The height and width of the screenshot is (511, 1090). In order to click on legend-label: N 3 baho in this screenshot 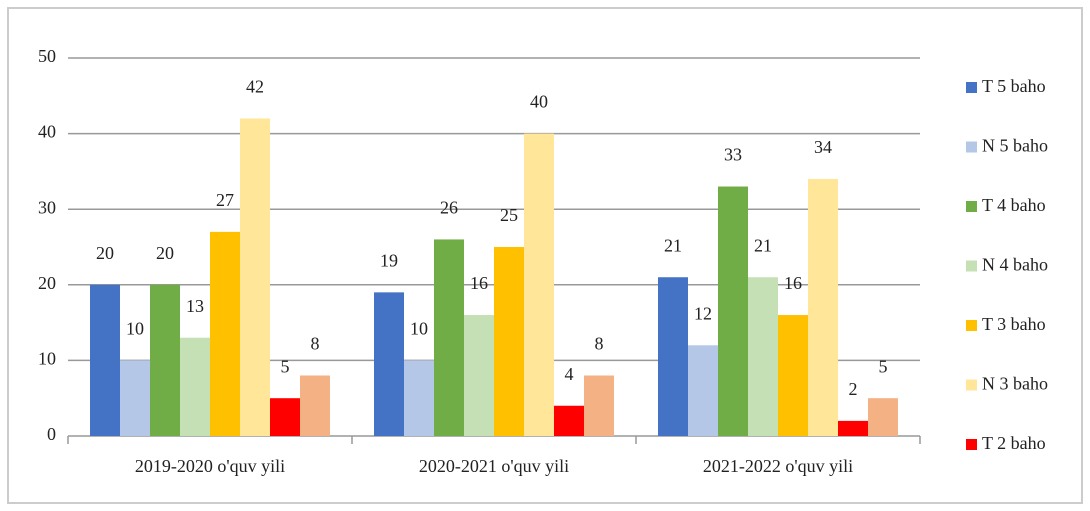, I will do `click(1015, 384)`.